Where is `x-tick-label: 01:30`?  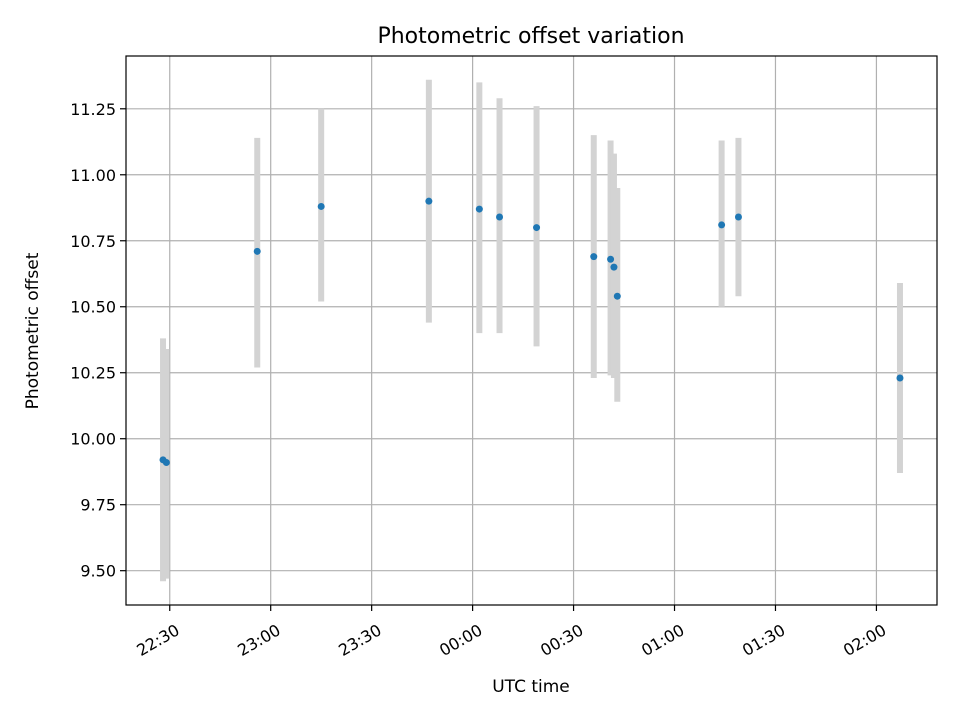
x-tick-label: 01:30 is located at coordinates (763, 640).